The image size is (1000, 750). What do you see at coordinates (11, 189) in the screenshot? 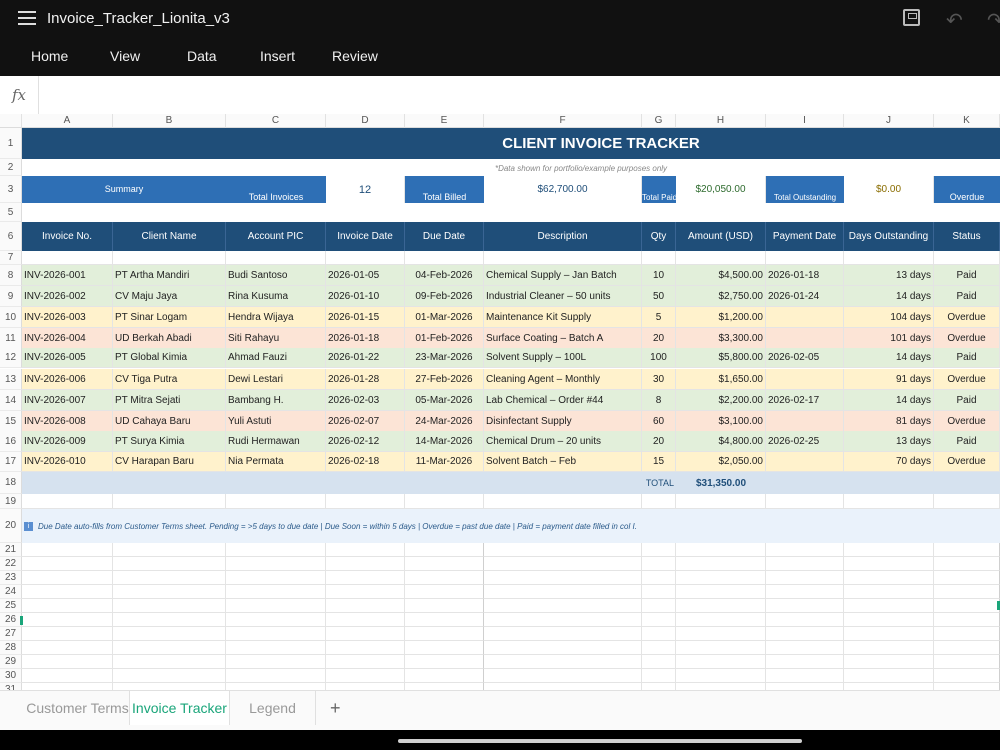
I see `row-header-3: 3` at bounding box center [11, 189].